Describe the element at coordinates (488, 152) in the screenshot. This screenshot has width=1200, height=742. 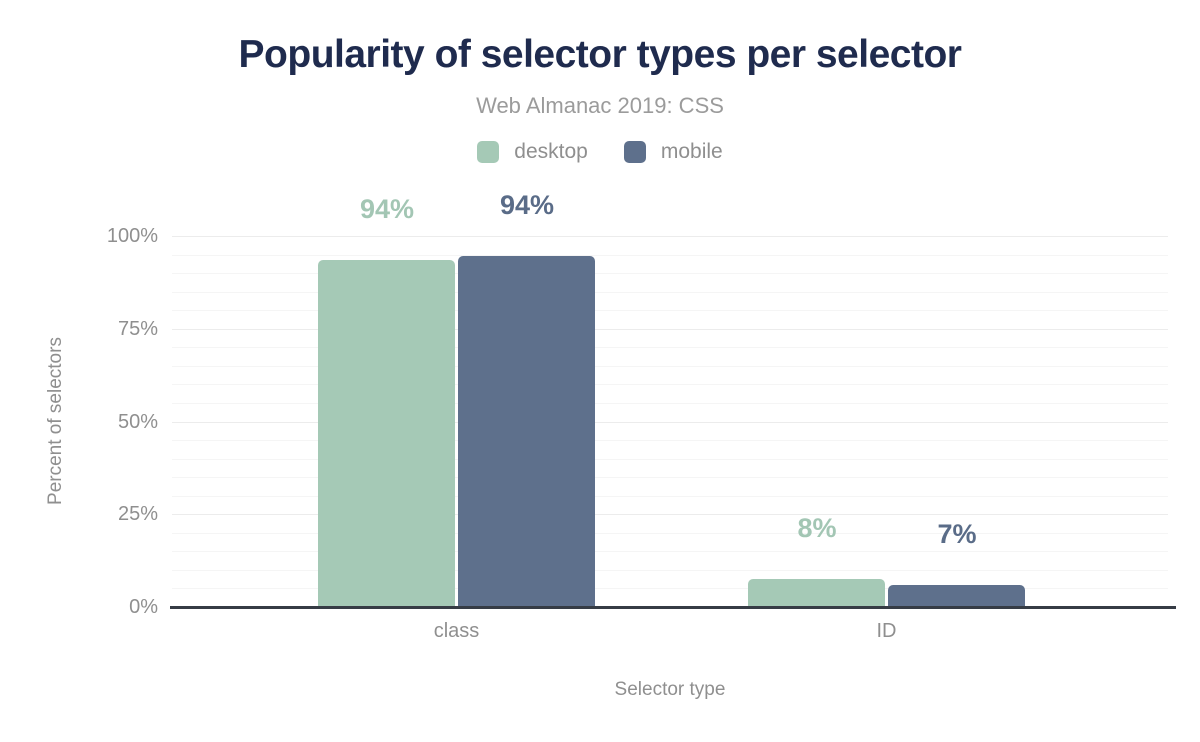
I see `desktop-swatch-icon` at that location.